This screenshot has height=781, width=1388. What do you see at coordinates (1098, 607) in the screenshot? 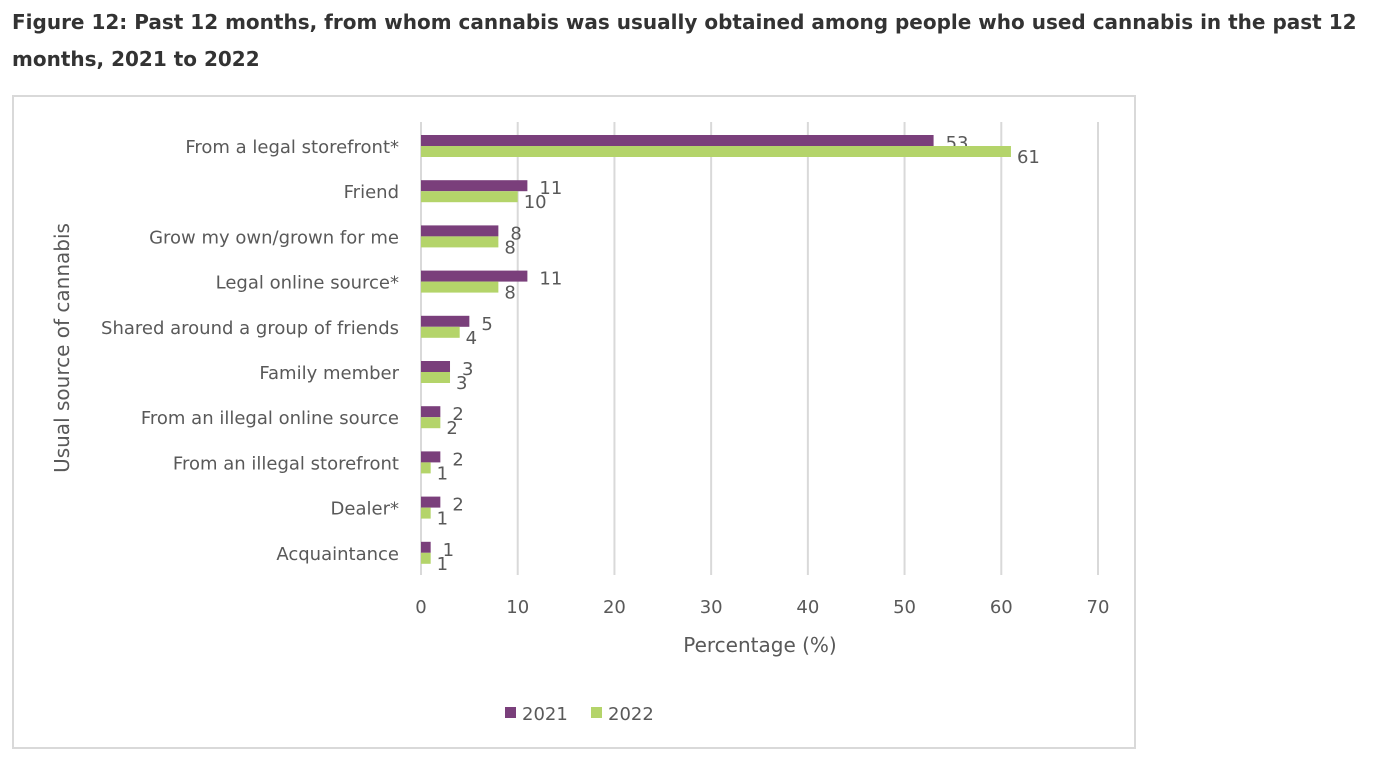
I see `x-tick-label: 70` at bounding box center [1098, 607].